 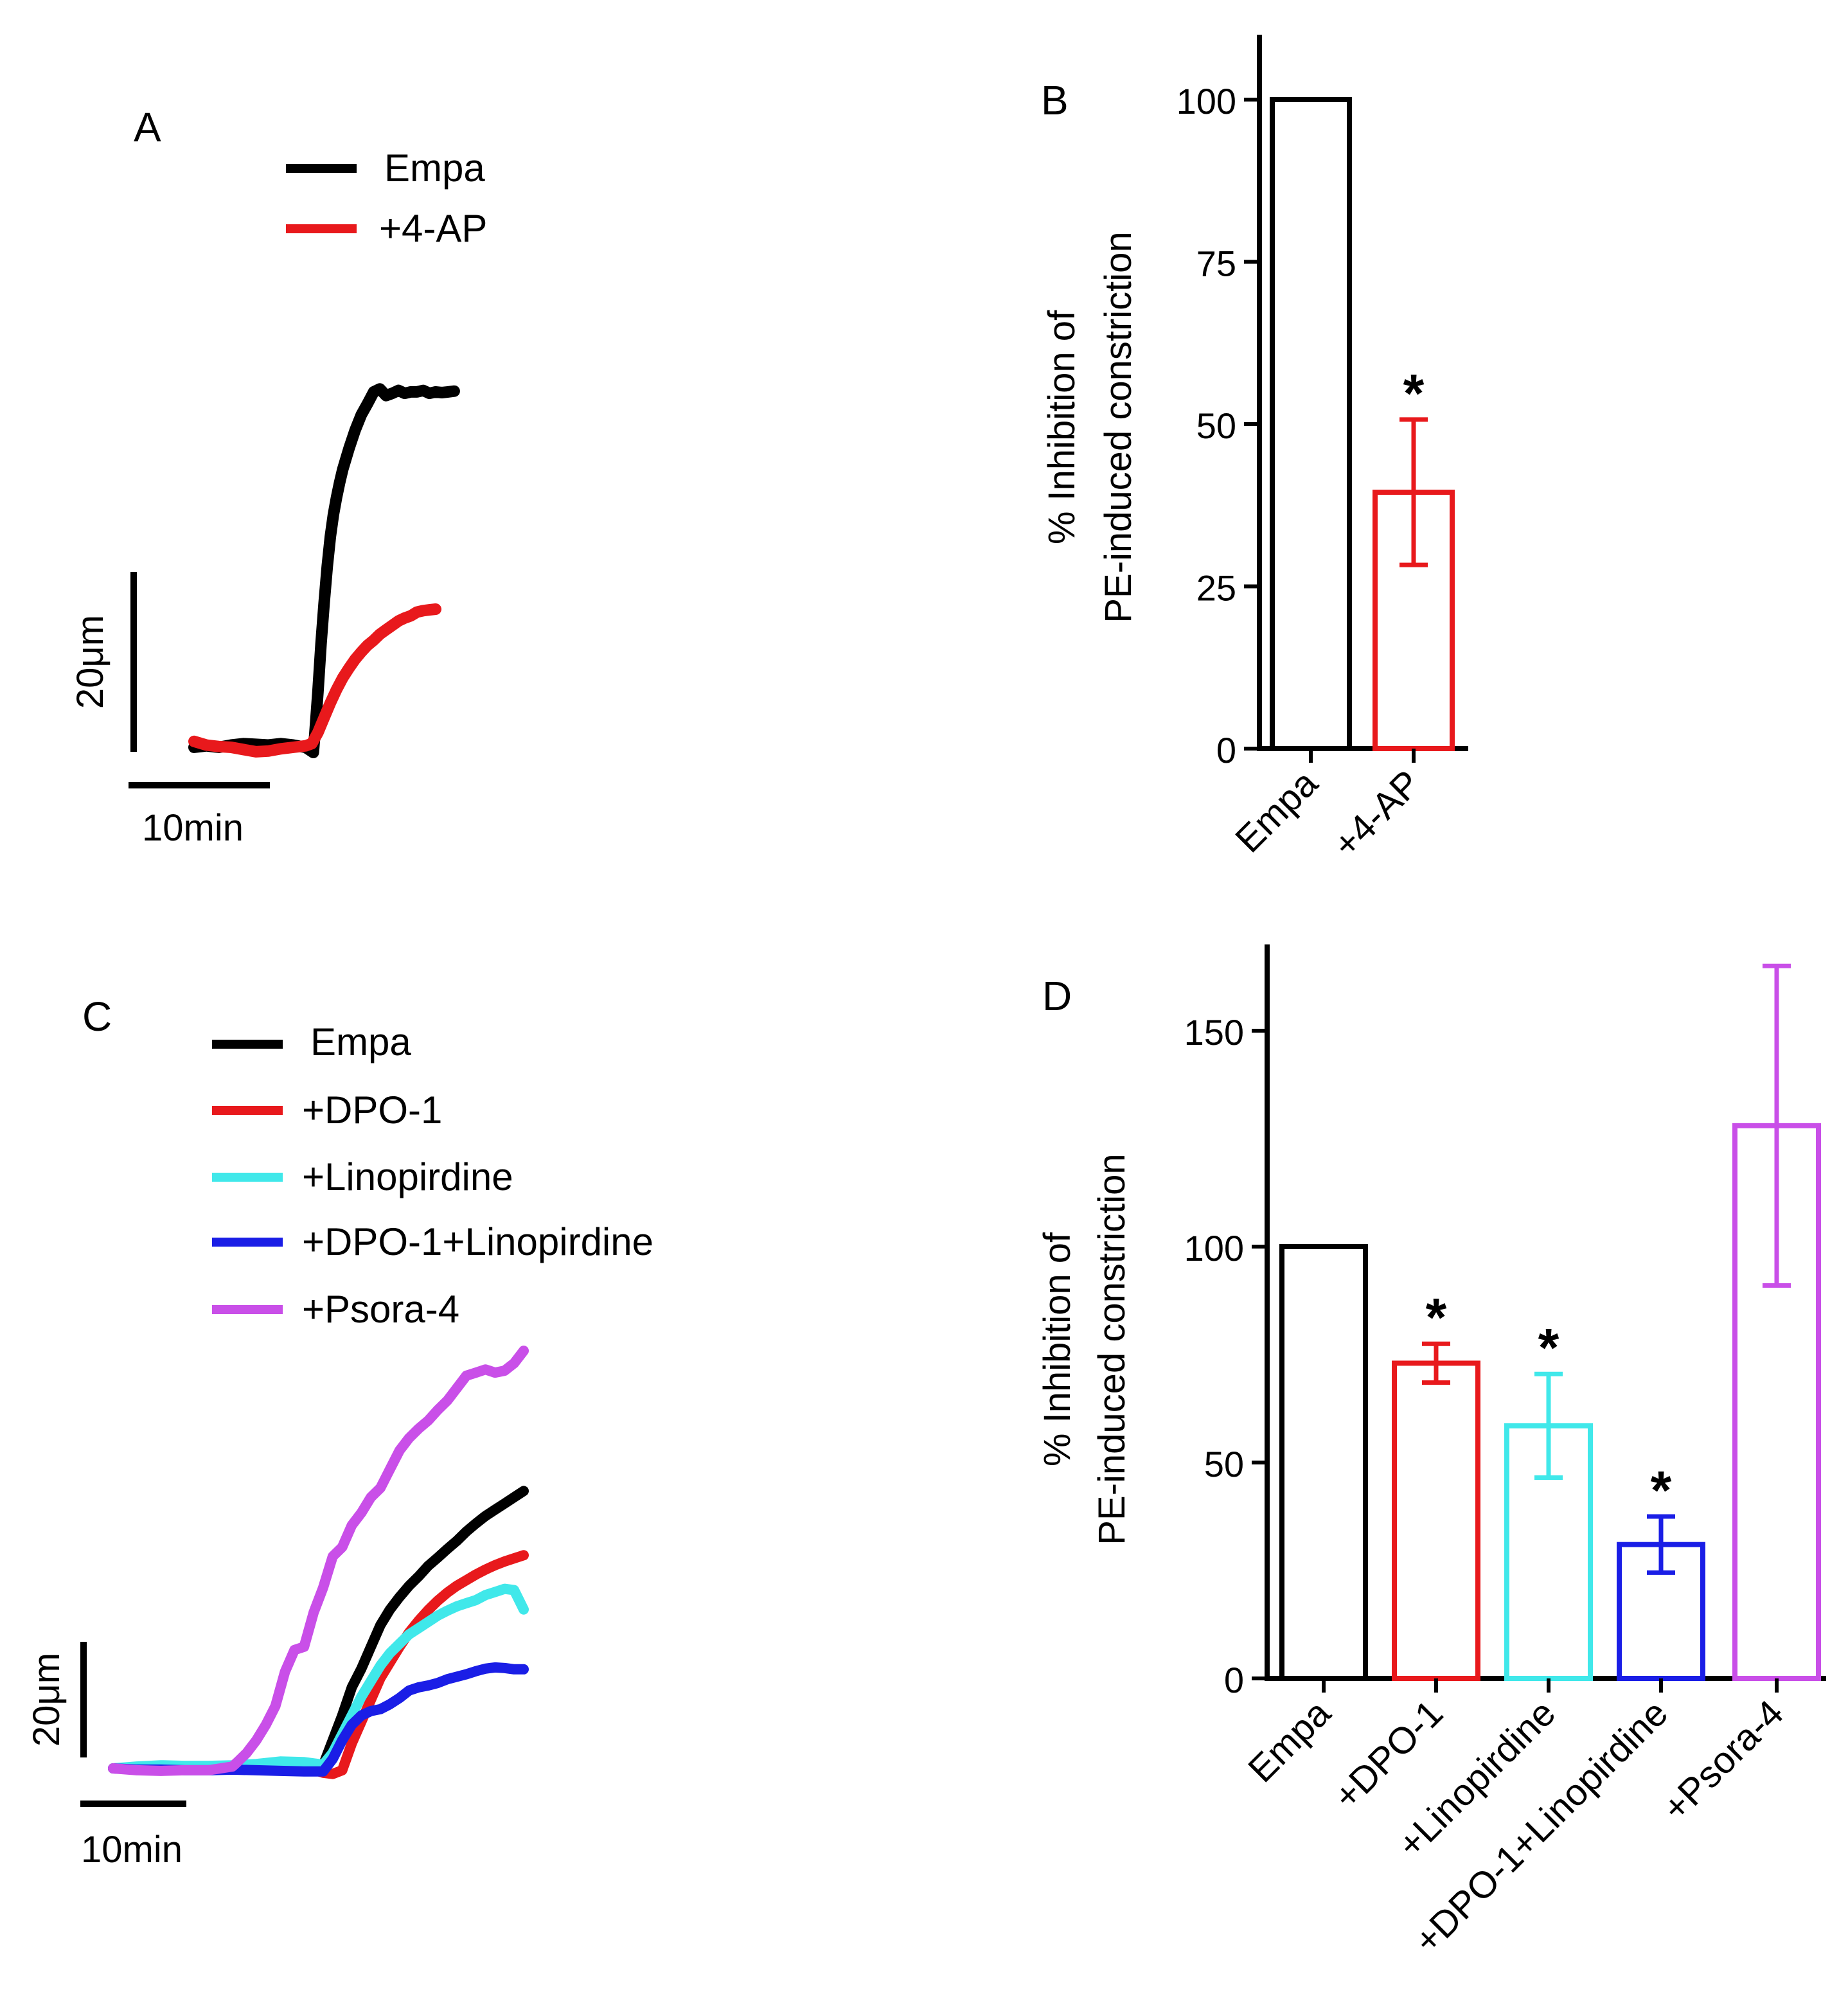 What do you see at coordinates (477, 1241) in the screenshot?
I see `legend-c-label-dpo1-linopirdine: +DPO-1+Linopirdine` at bounding box center [477, 1241].